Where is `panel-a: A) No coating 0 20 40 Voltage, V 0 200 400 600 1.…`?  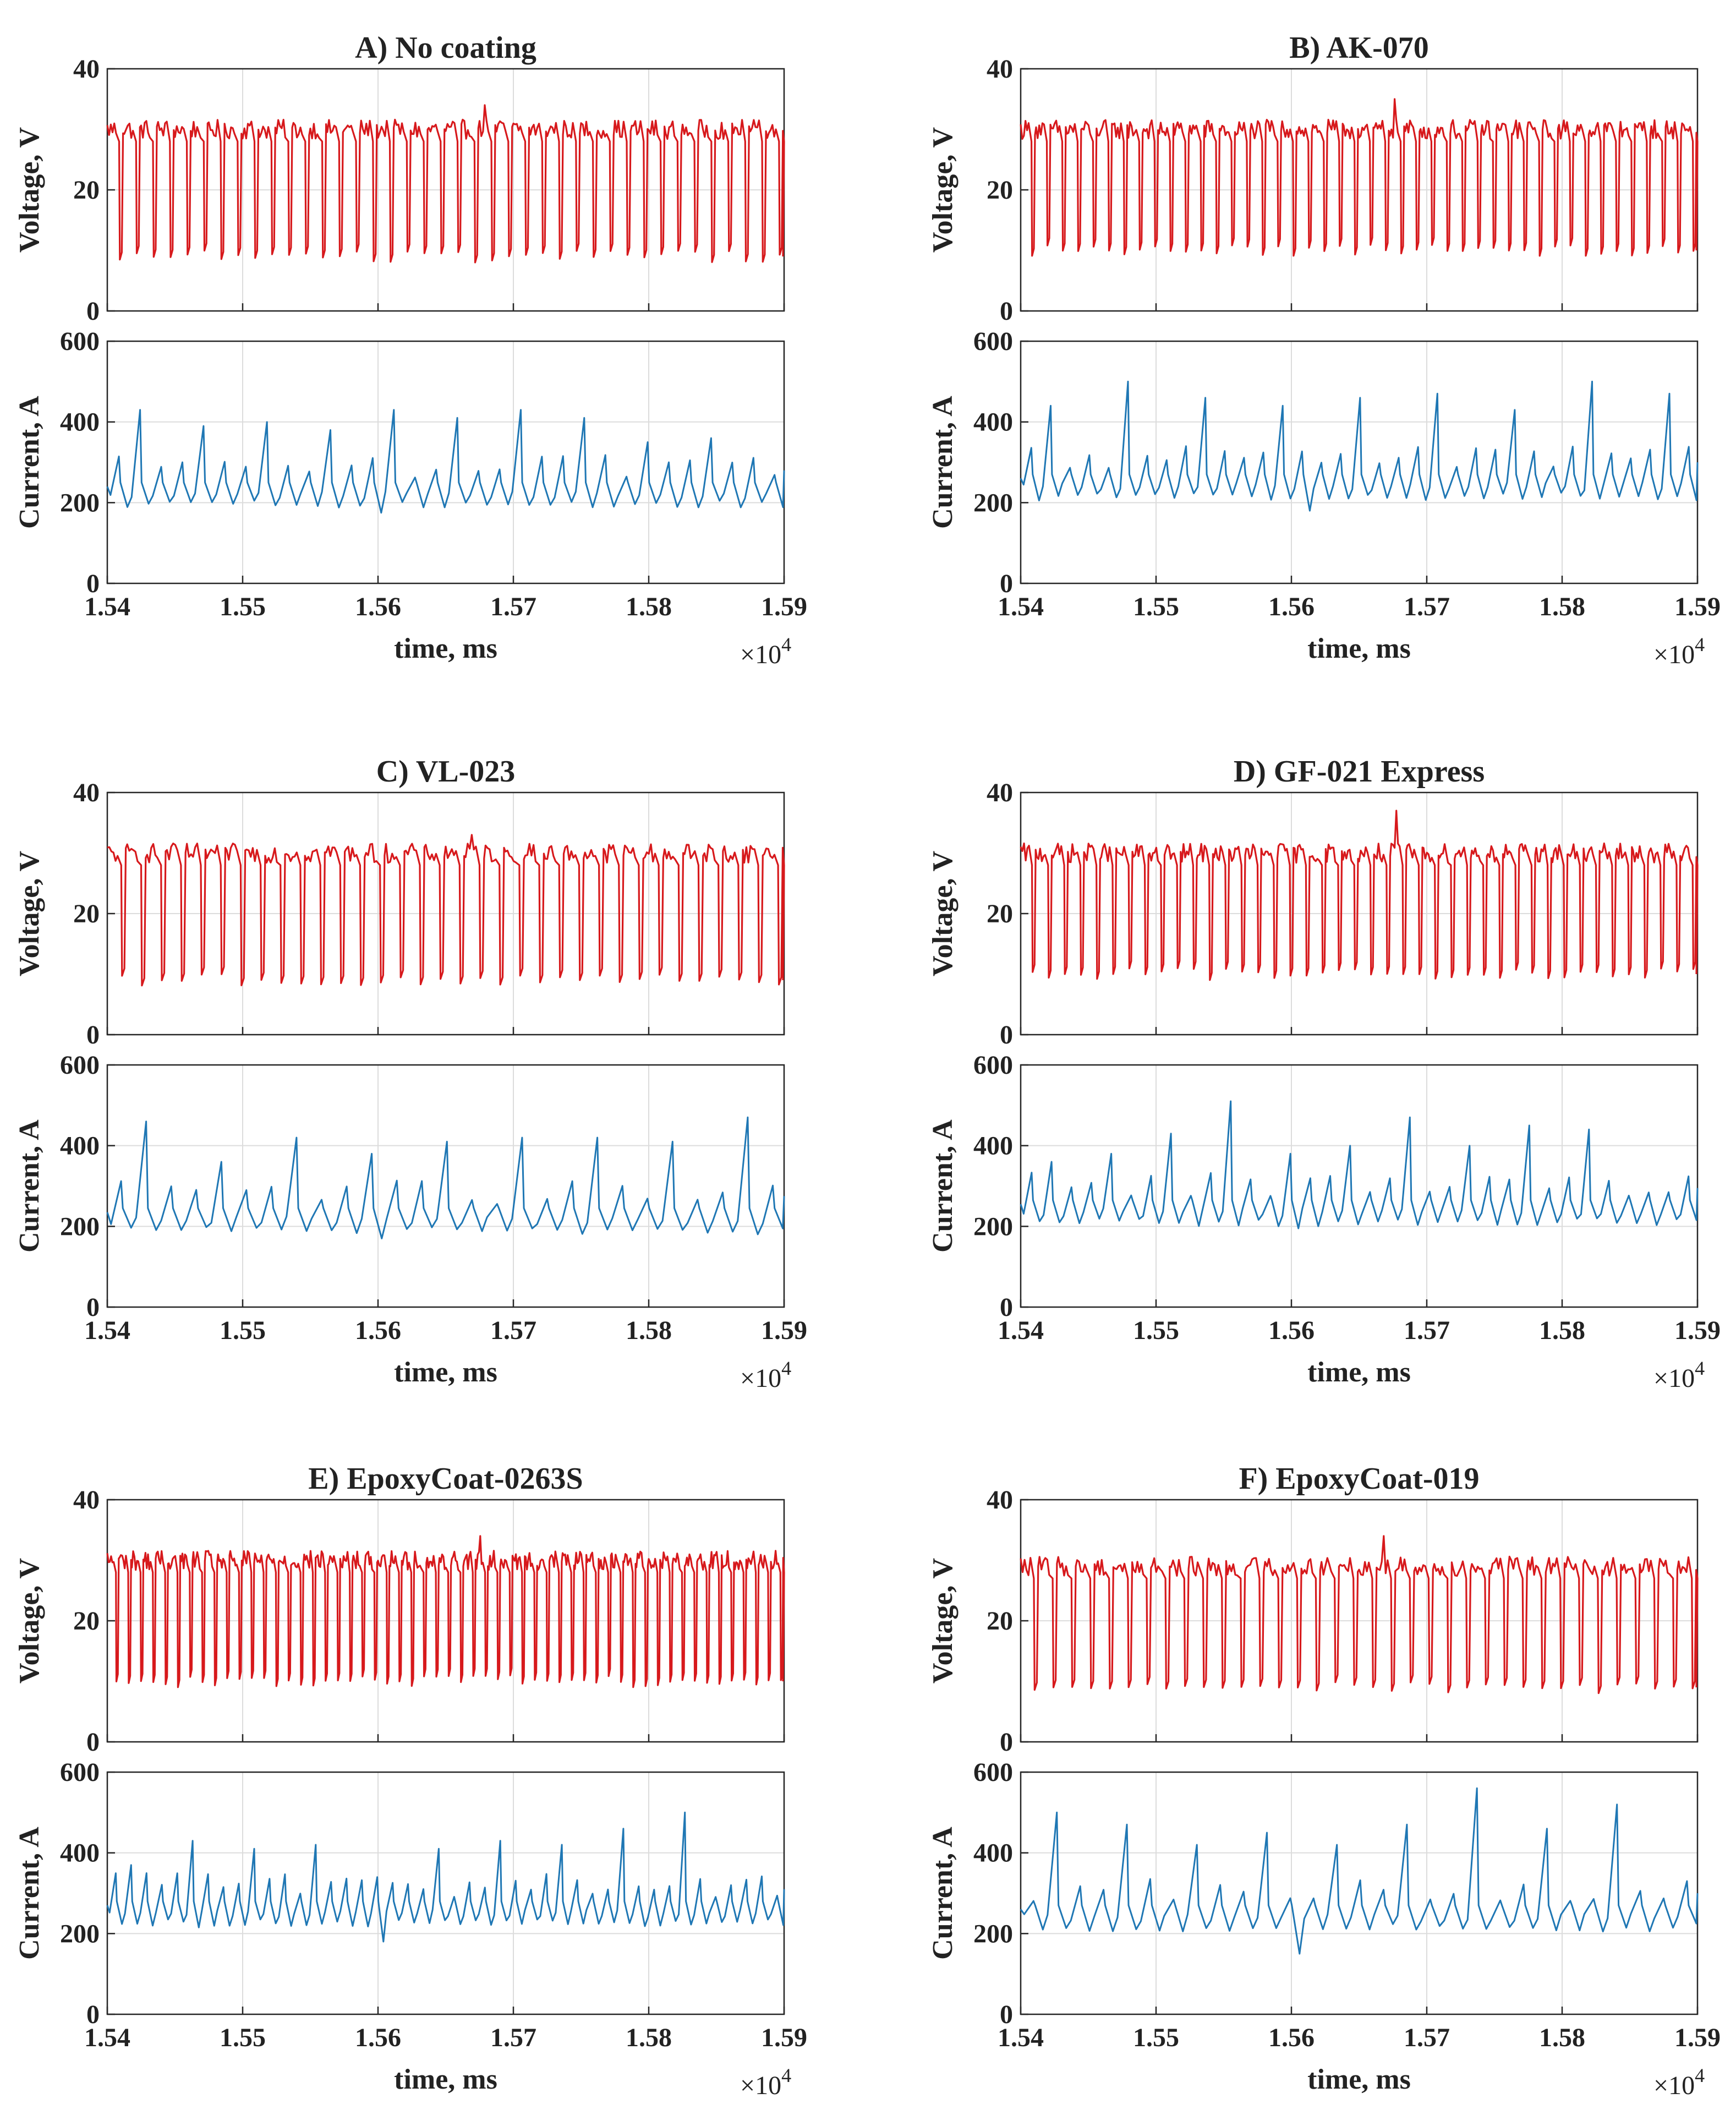 panel-a: A) No coating 0 20 40 Voltage, V 0 200 400 600 1.… is located at coordinates (411, 350).